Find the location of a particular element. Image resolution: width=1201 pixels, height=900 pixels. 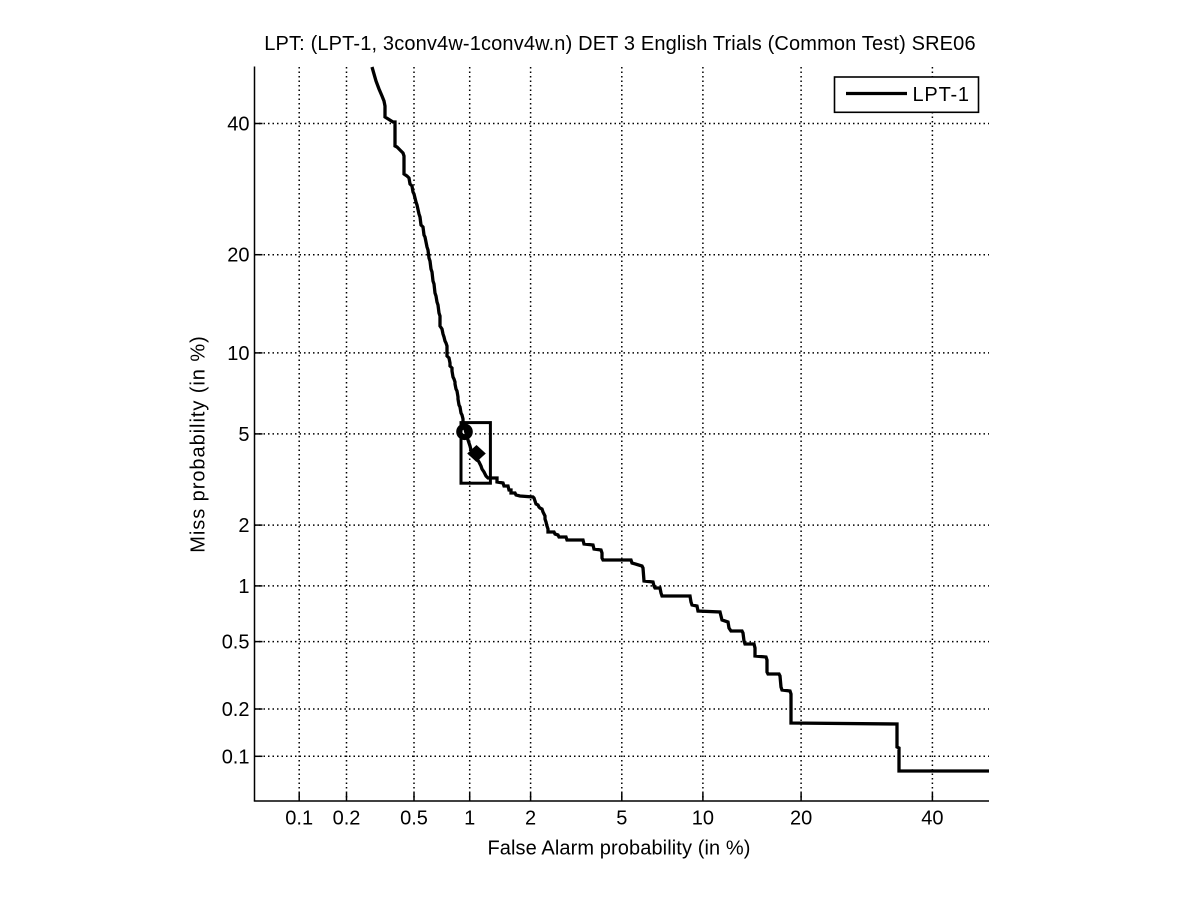

svg-text: Miss probability (in %) is located at coordinates (199, 443).